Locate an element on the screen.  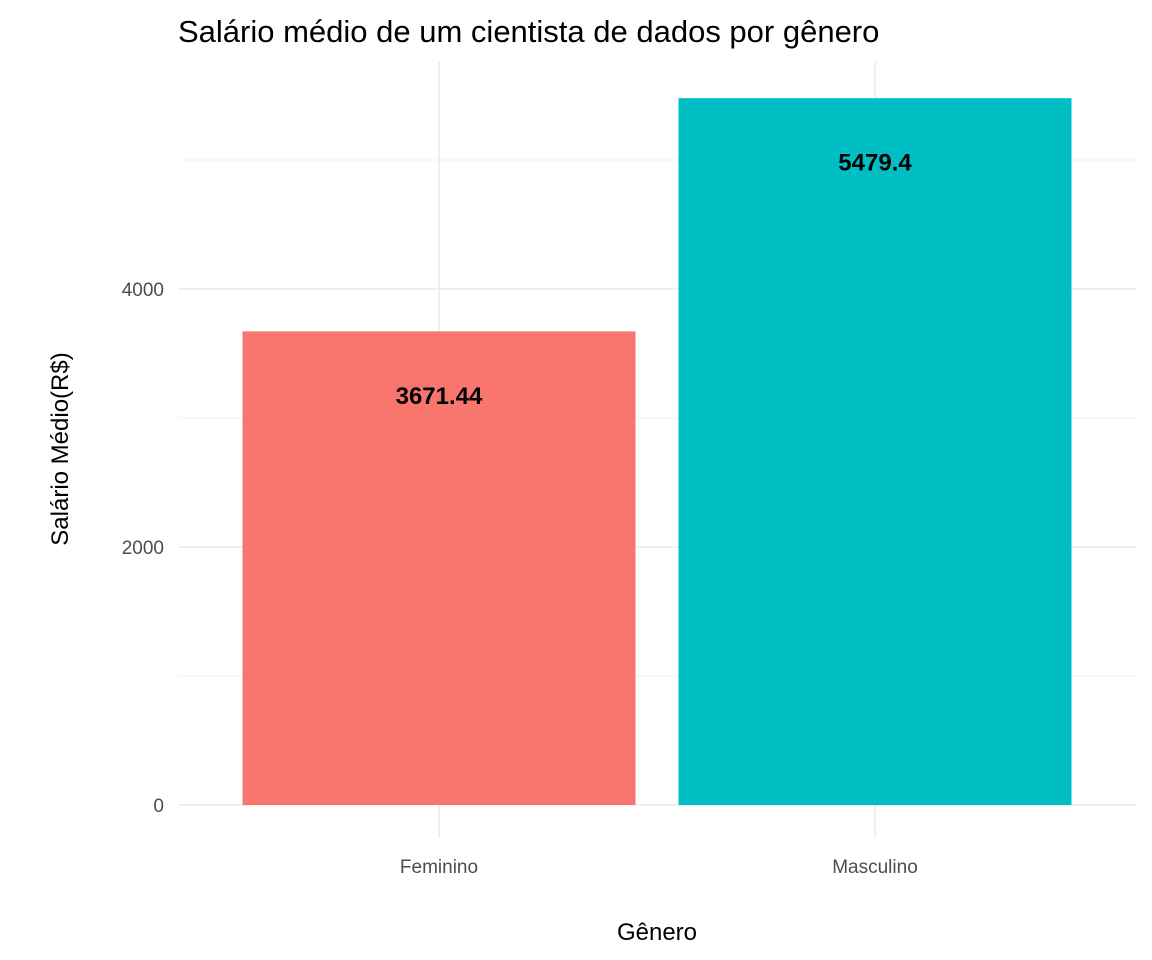
y-tick-label: 2000 is located at coordinates (143, 548).